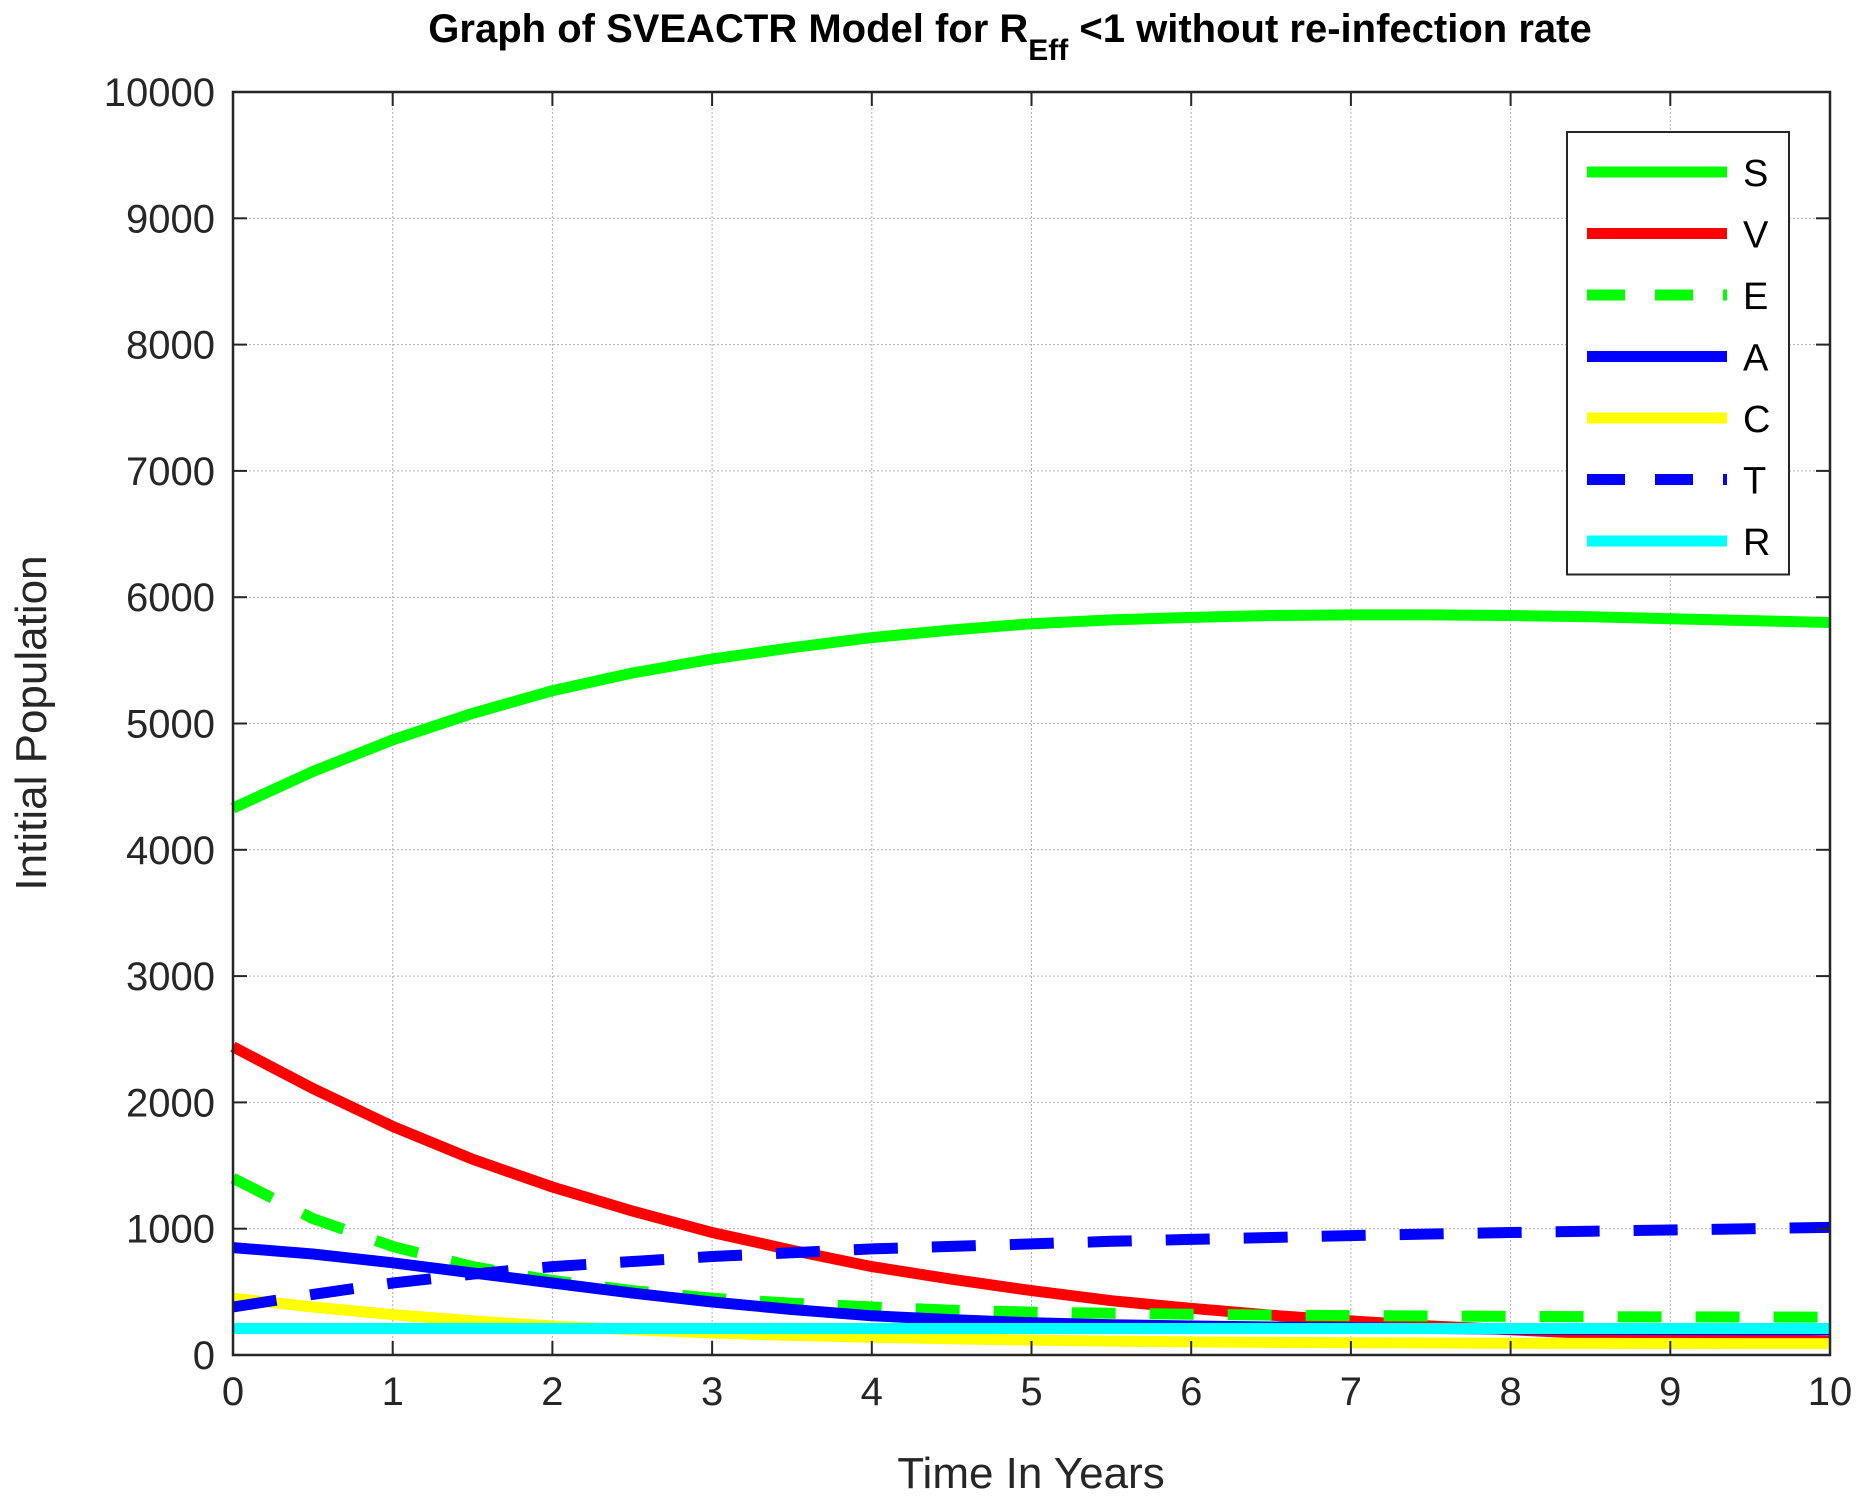 The width and height of the screenshot is (1860, 1502). What do you see at coordinates (1755, 174) in the screenshot?
I see `legend-label-s: S` at bounding box center [1755, 174].